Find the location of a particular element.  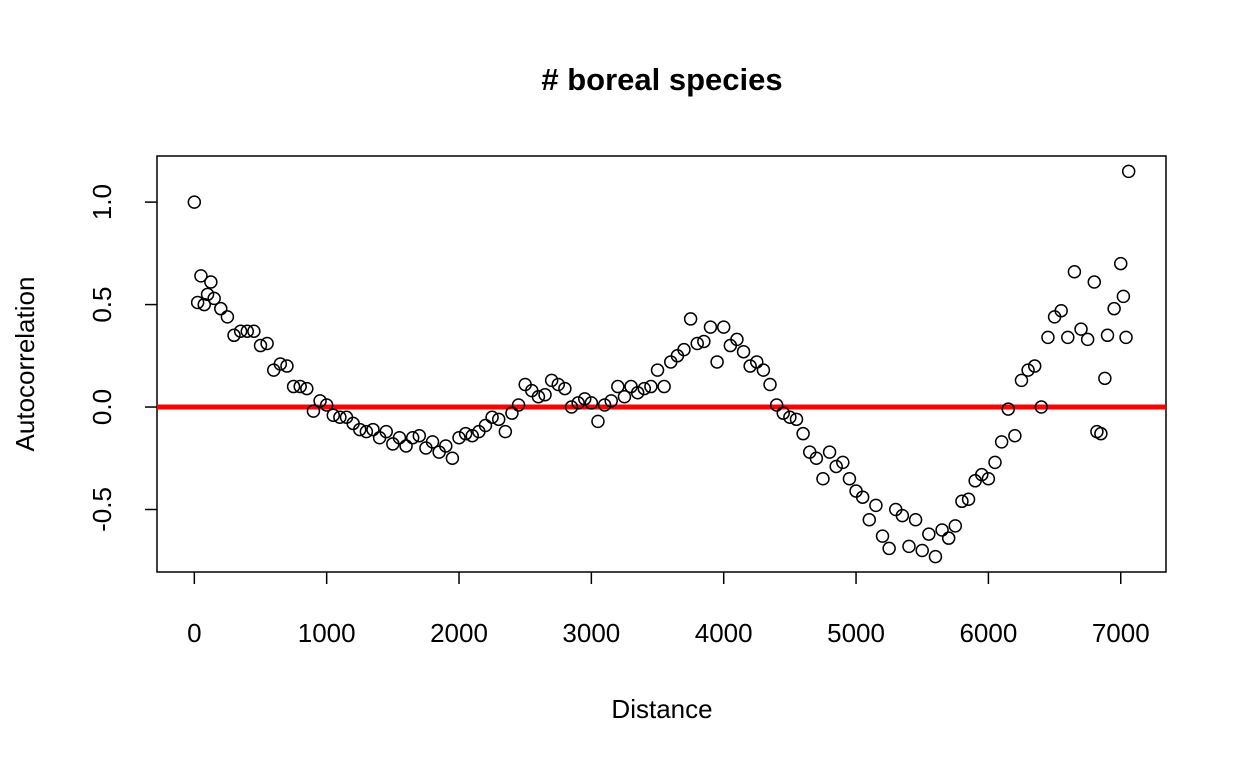

y-tick-label: -0.5 is located at coordinates (102, 509).